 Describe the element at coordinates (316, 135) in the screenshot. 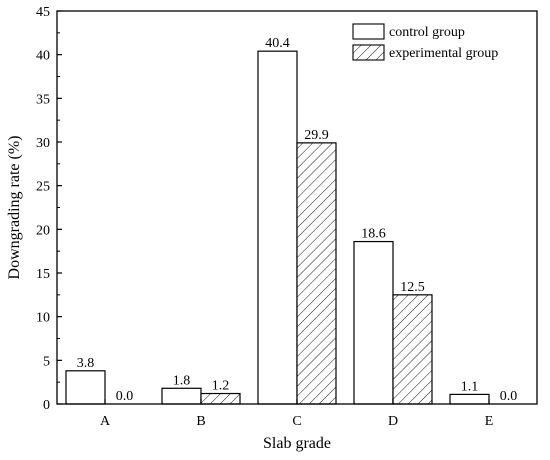

I see `data-label-experimental-C: 29.9` at that location.